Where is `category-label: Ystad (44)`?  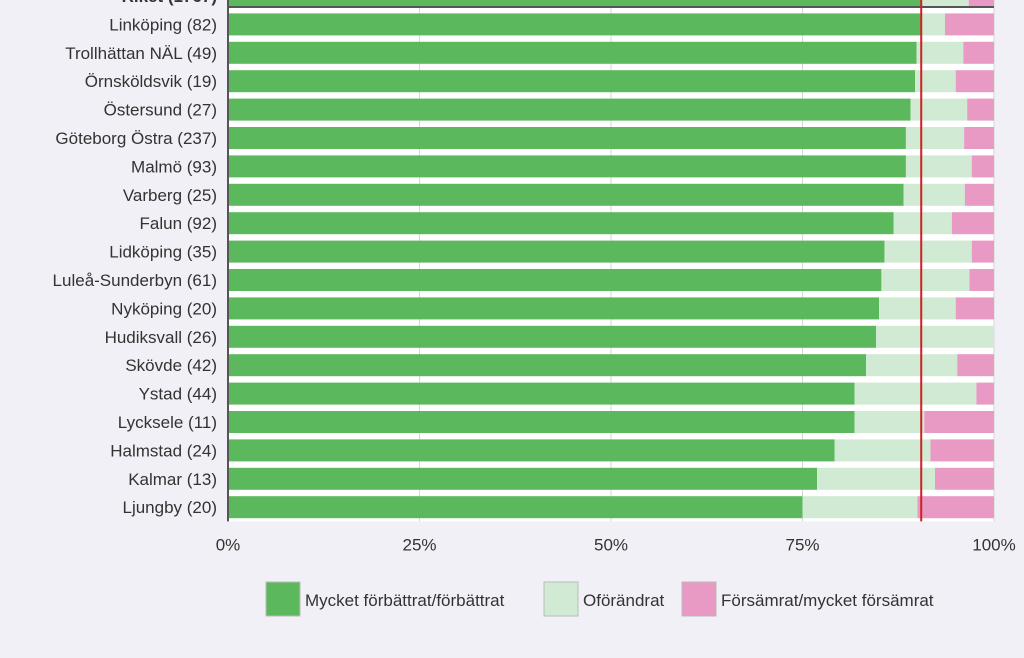 category-label: Ystad (44) is located at coordinates (178, 394).